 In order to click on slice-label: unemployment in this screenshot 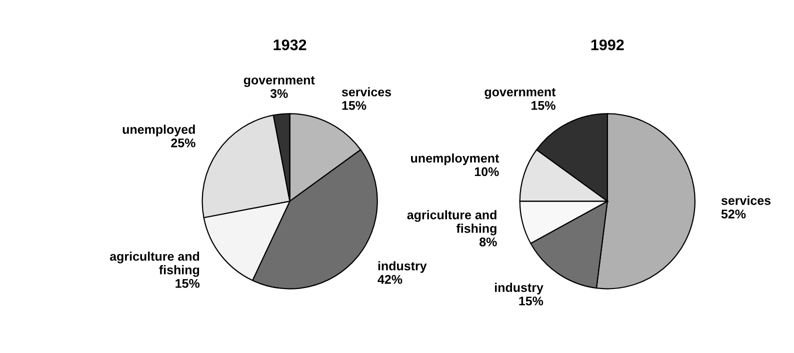, I will do `click(455, 159)`.